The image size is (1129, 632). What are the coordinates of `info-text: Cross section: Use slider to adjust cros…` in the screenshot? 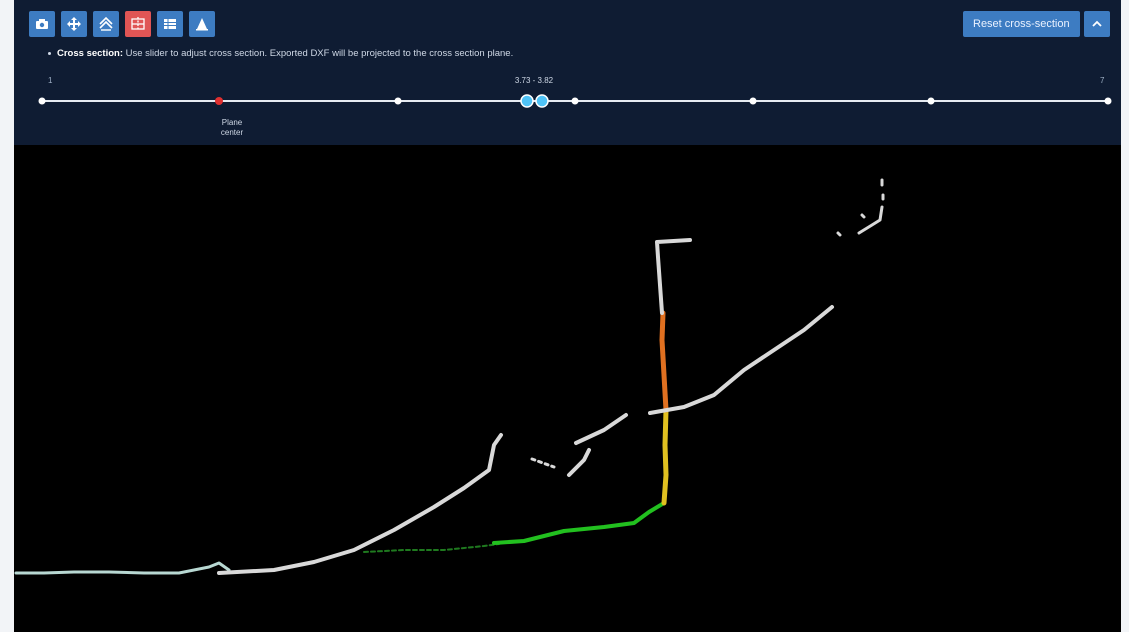 It's located at (280, 53).